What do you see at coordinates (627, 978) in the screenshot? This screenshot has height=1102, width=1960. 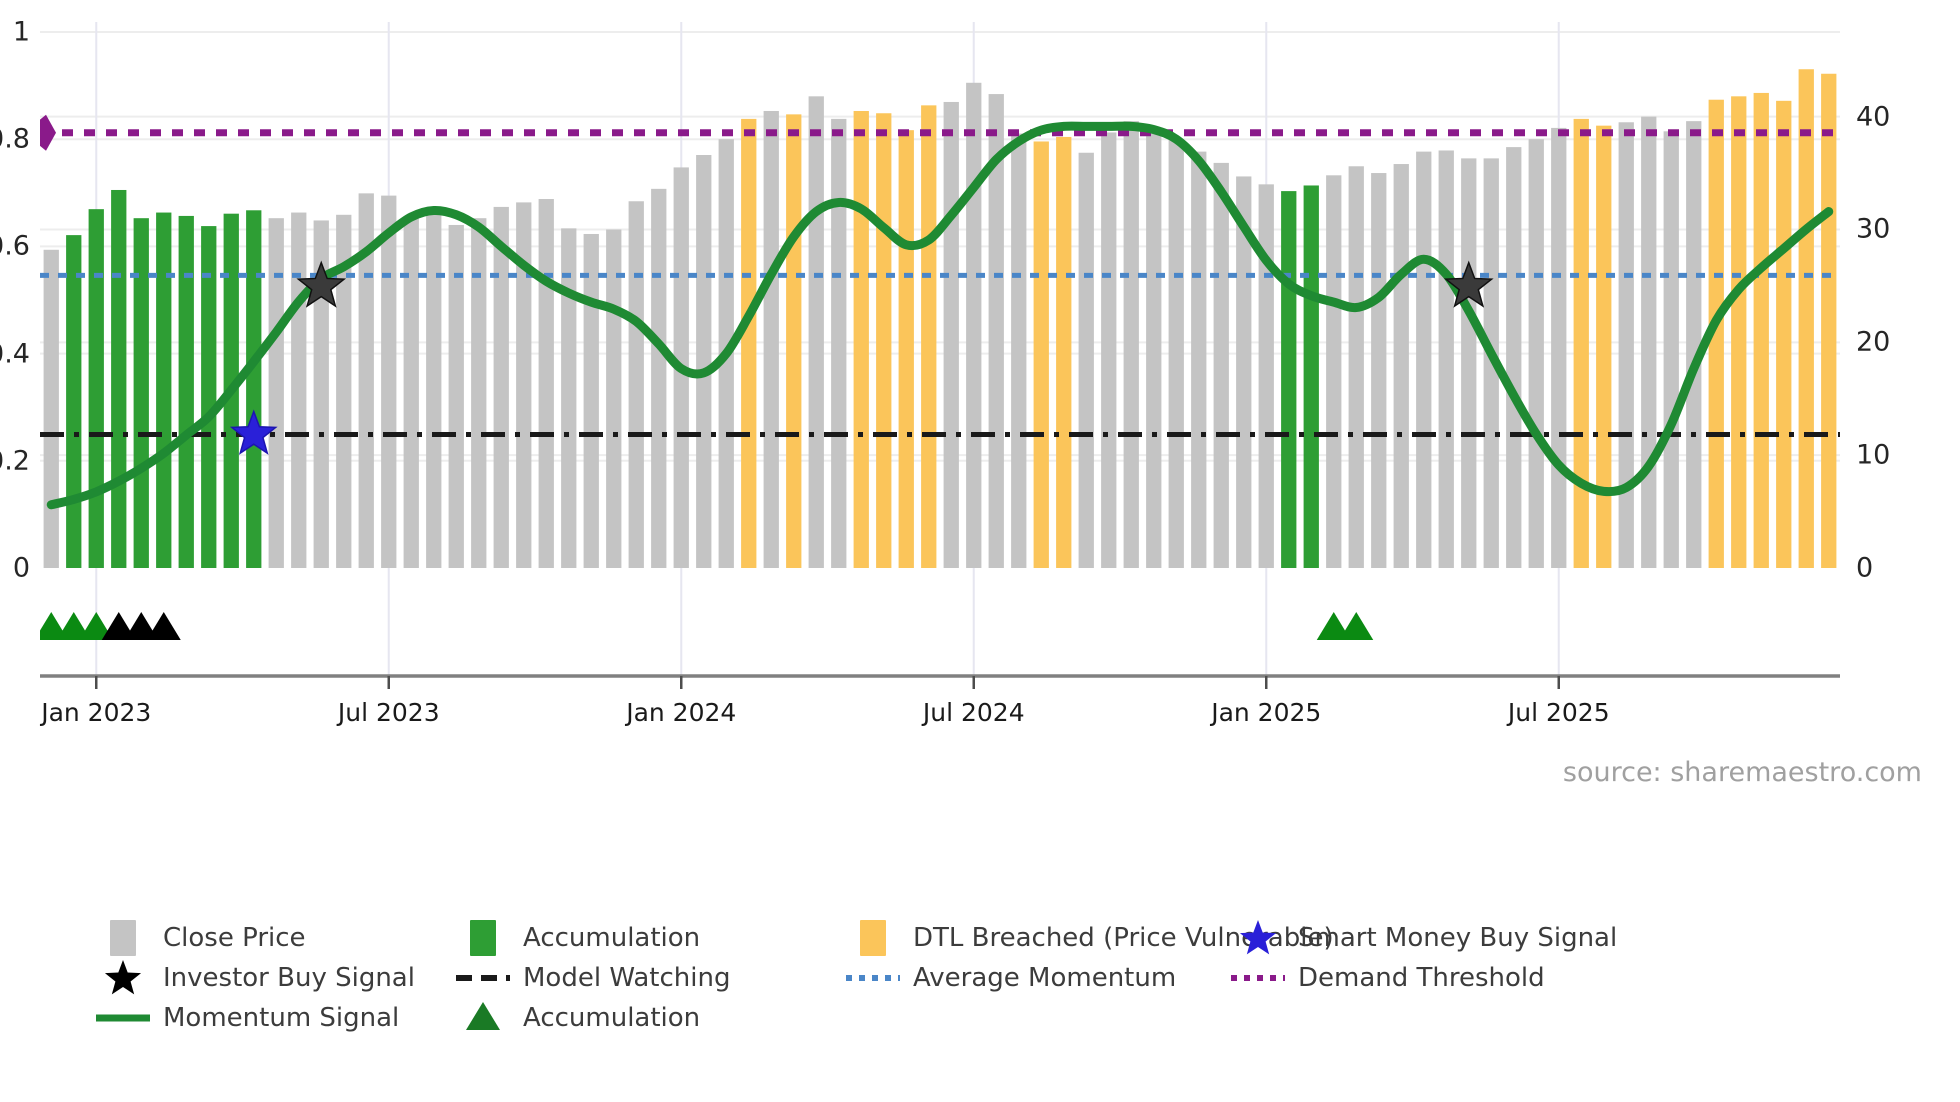 I see `legend-item-label: Model Watching` at bounding box center [627, 978].